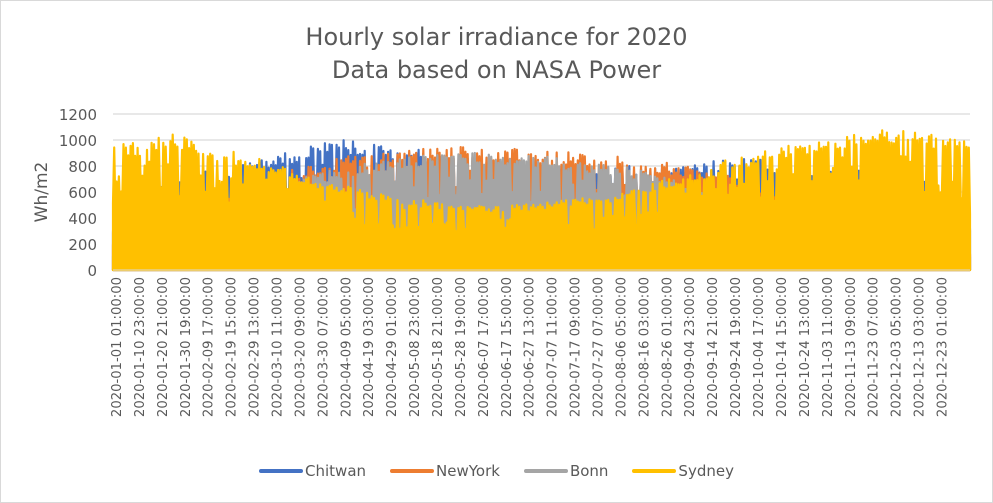  Describe the element at coordinates (622, 347) in the screenshot. I see `x-tick-label: 2020-08-06 05:00:00` at that location.